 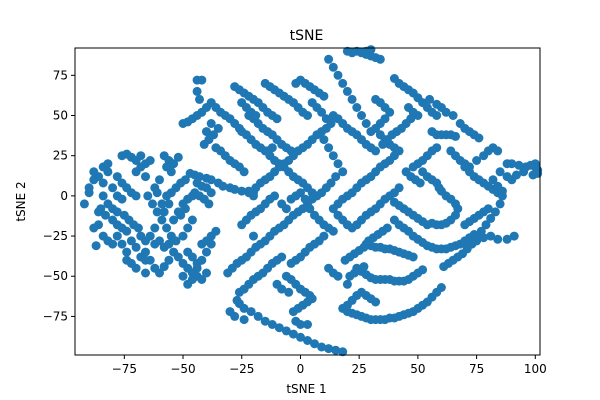 I want to click on y-tick-label: 0, so click(x=64, y=196).